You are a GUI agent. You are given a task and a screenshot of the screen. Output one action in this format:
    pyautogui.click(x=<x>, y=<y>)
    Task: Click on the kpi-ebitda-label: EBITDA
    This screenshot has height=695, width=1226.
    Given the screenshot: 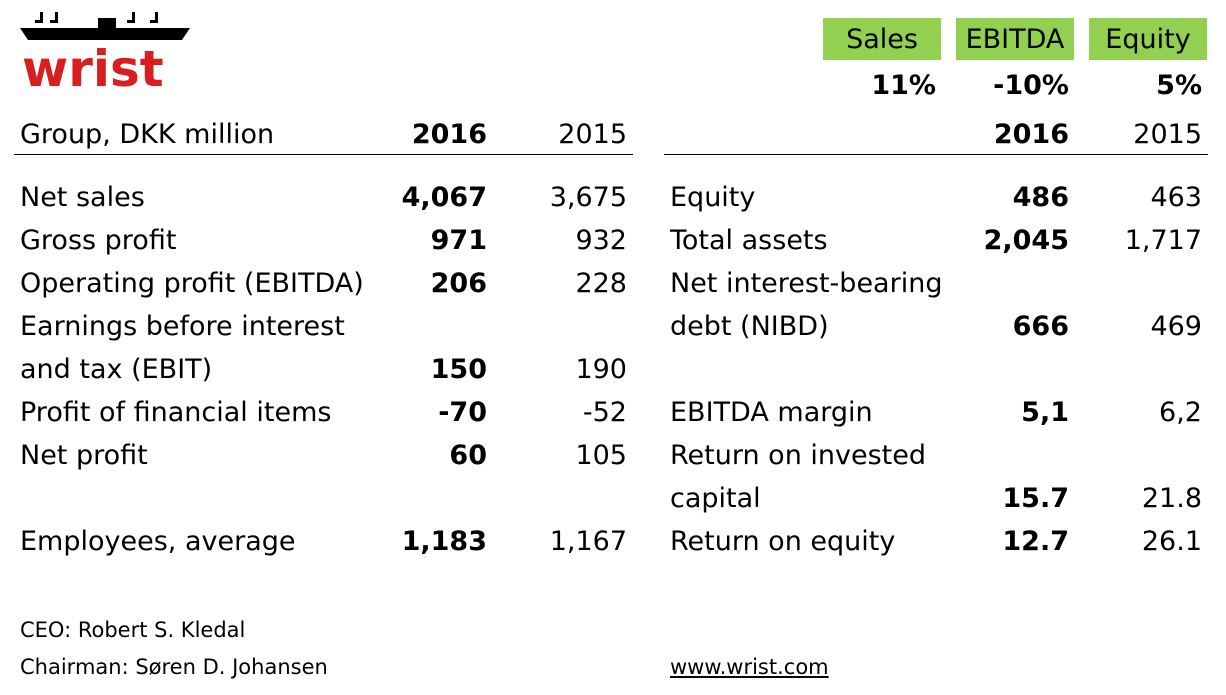 What is the action you would take?
    pyautogui.click(x=1015, y=39)
    